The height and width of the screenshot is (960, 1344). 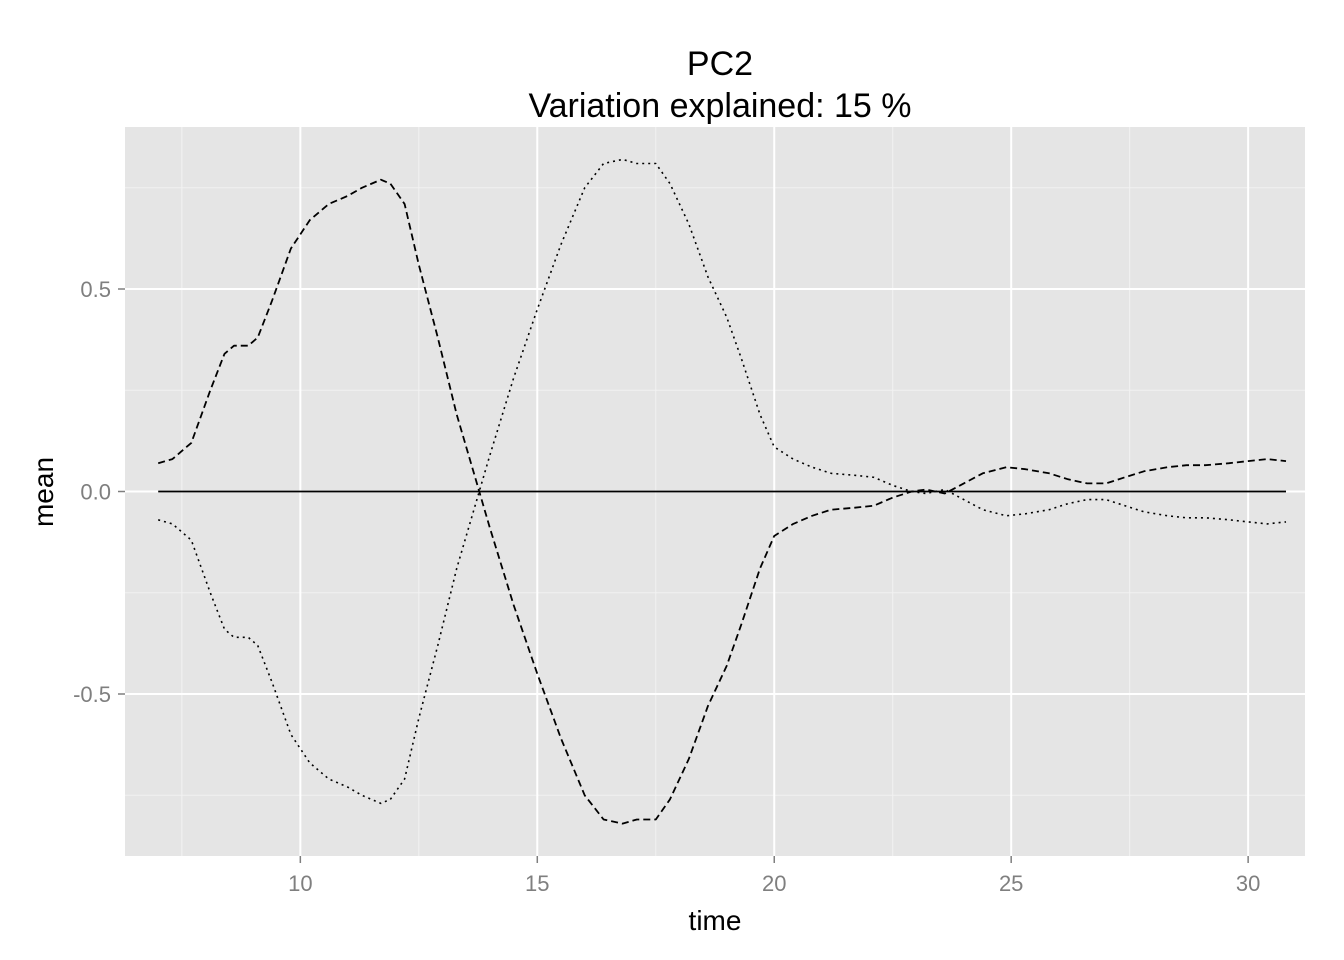 I want to click on x-tick-label: 10, so click(x=300, y=883).